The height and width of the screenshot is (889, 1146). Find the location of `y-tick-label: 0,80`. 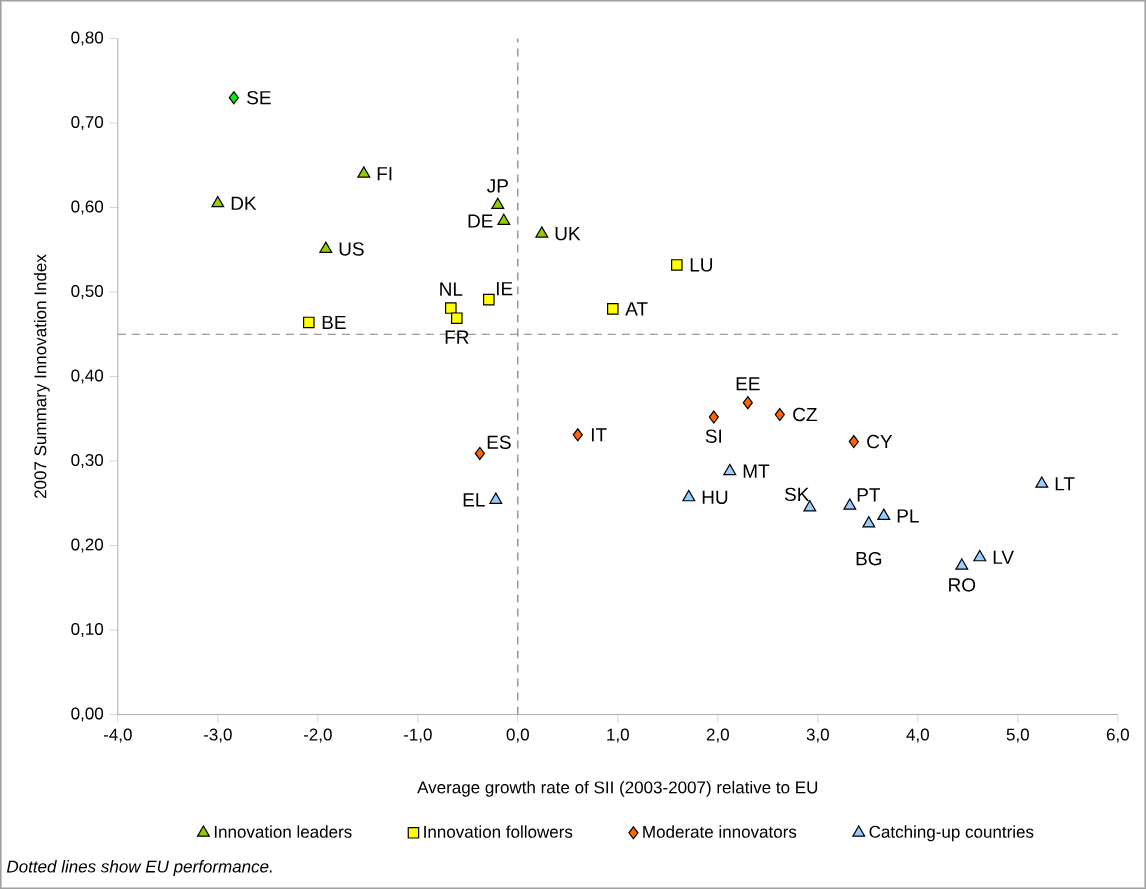

y-tick-label: 0,80 is located at coordinates (87, 38).